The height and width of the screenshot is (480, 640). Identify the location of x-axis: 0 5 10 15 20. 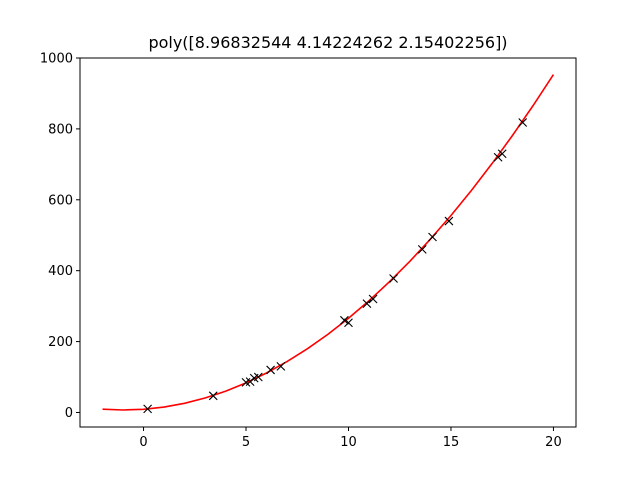
(350, 438).